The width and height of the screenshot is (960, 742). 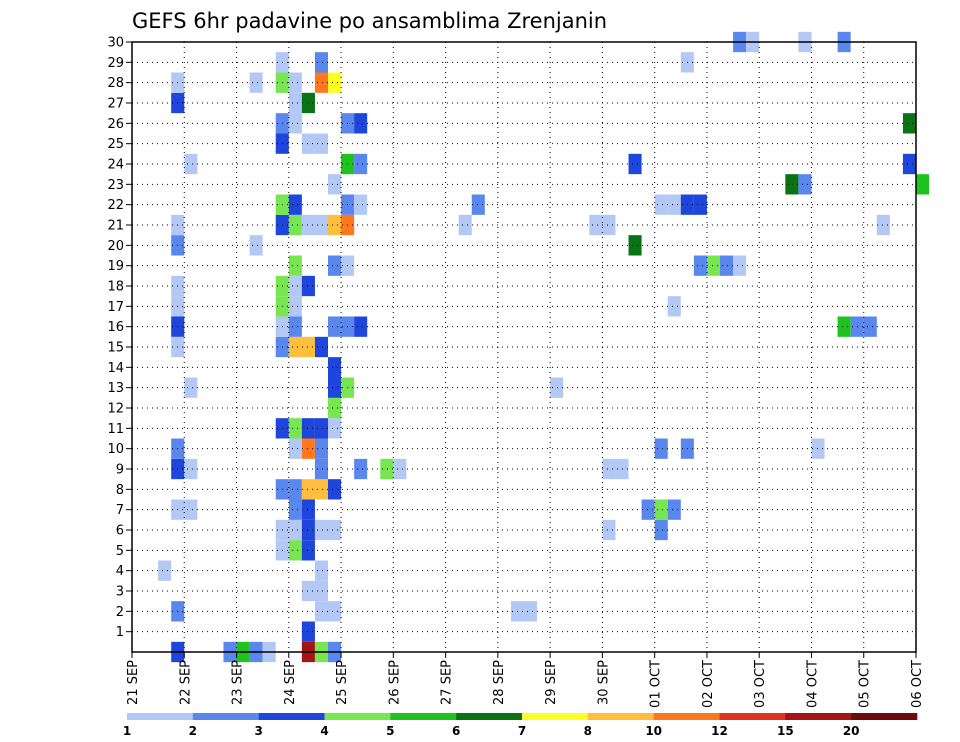 What do you see at coordinates (115, 226) in the screenshot?
I see `y-tick-label: 21` at bounding box center [115, 226].